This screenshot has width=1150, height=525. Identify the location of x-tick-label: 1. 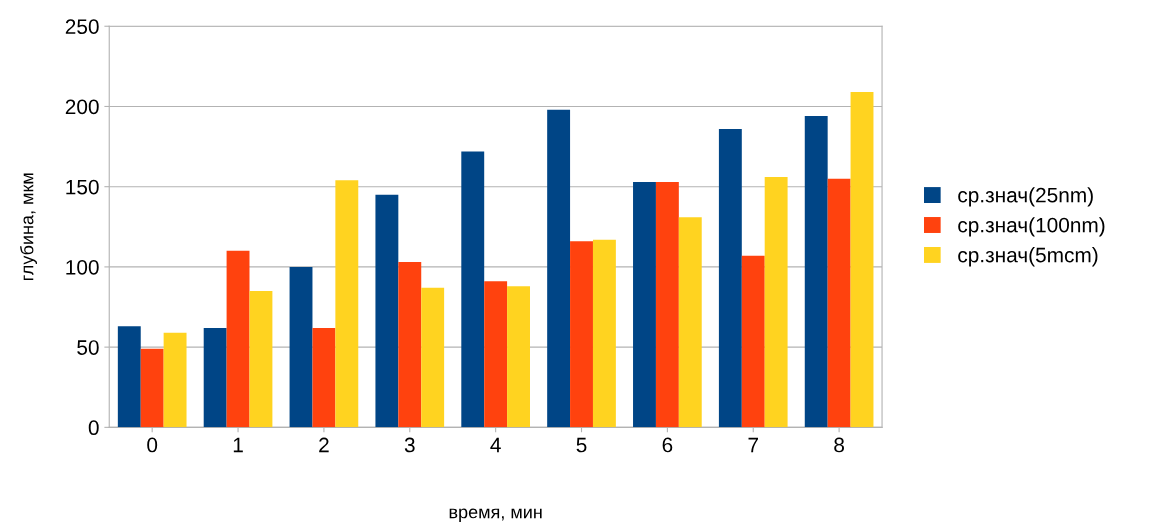
(238, 445).